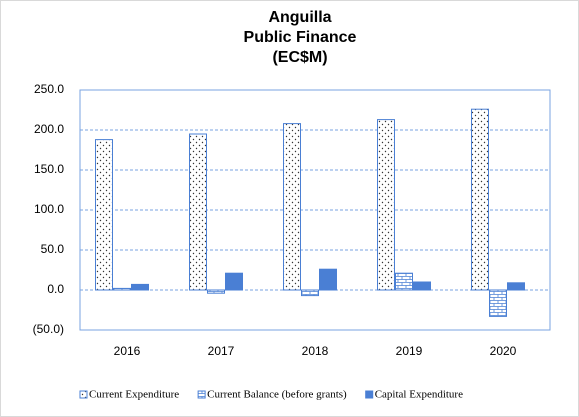  I want to click on legend-label: Current Balance (before grants), so click(277, 395).